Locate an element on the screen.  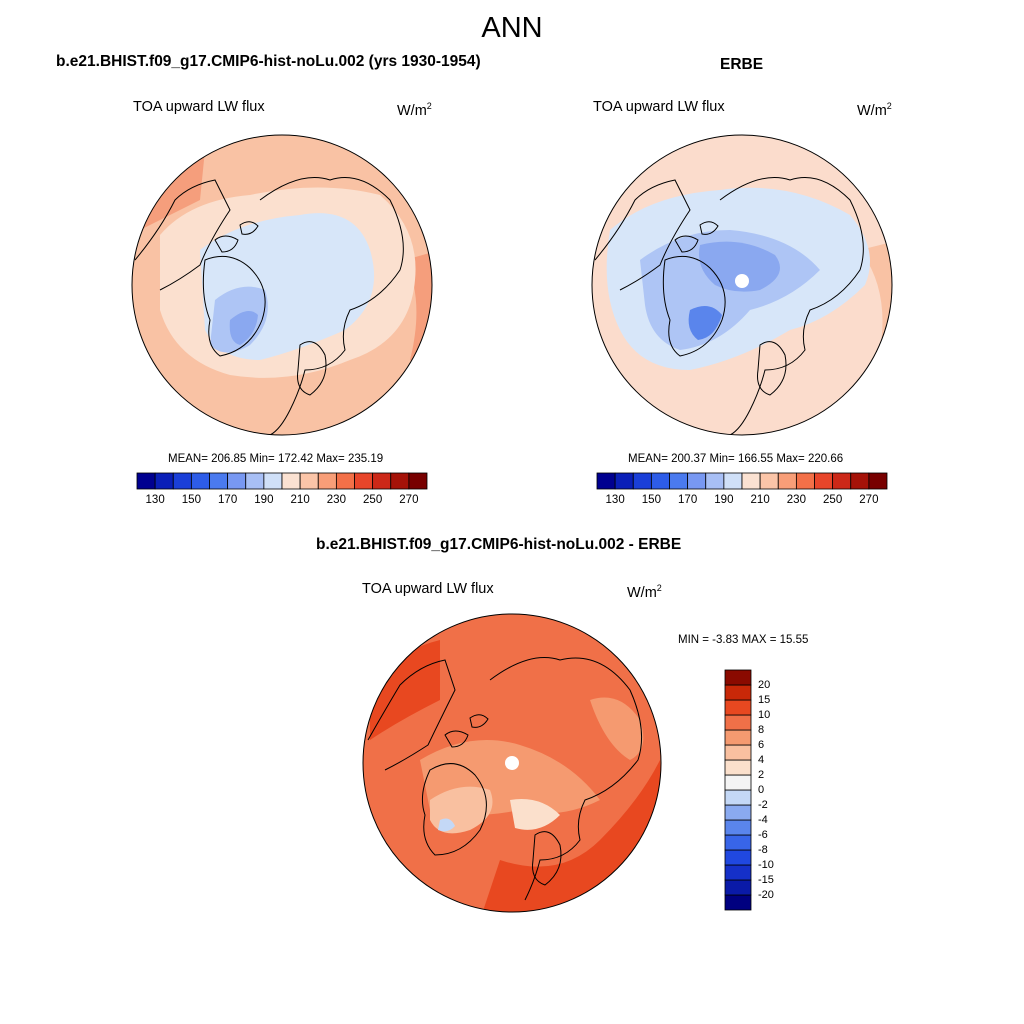
diff-map-frame is located at coordinates (512, 763).